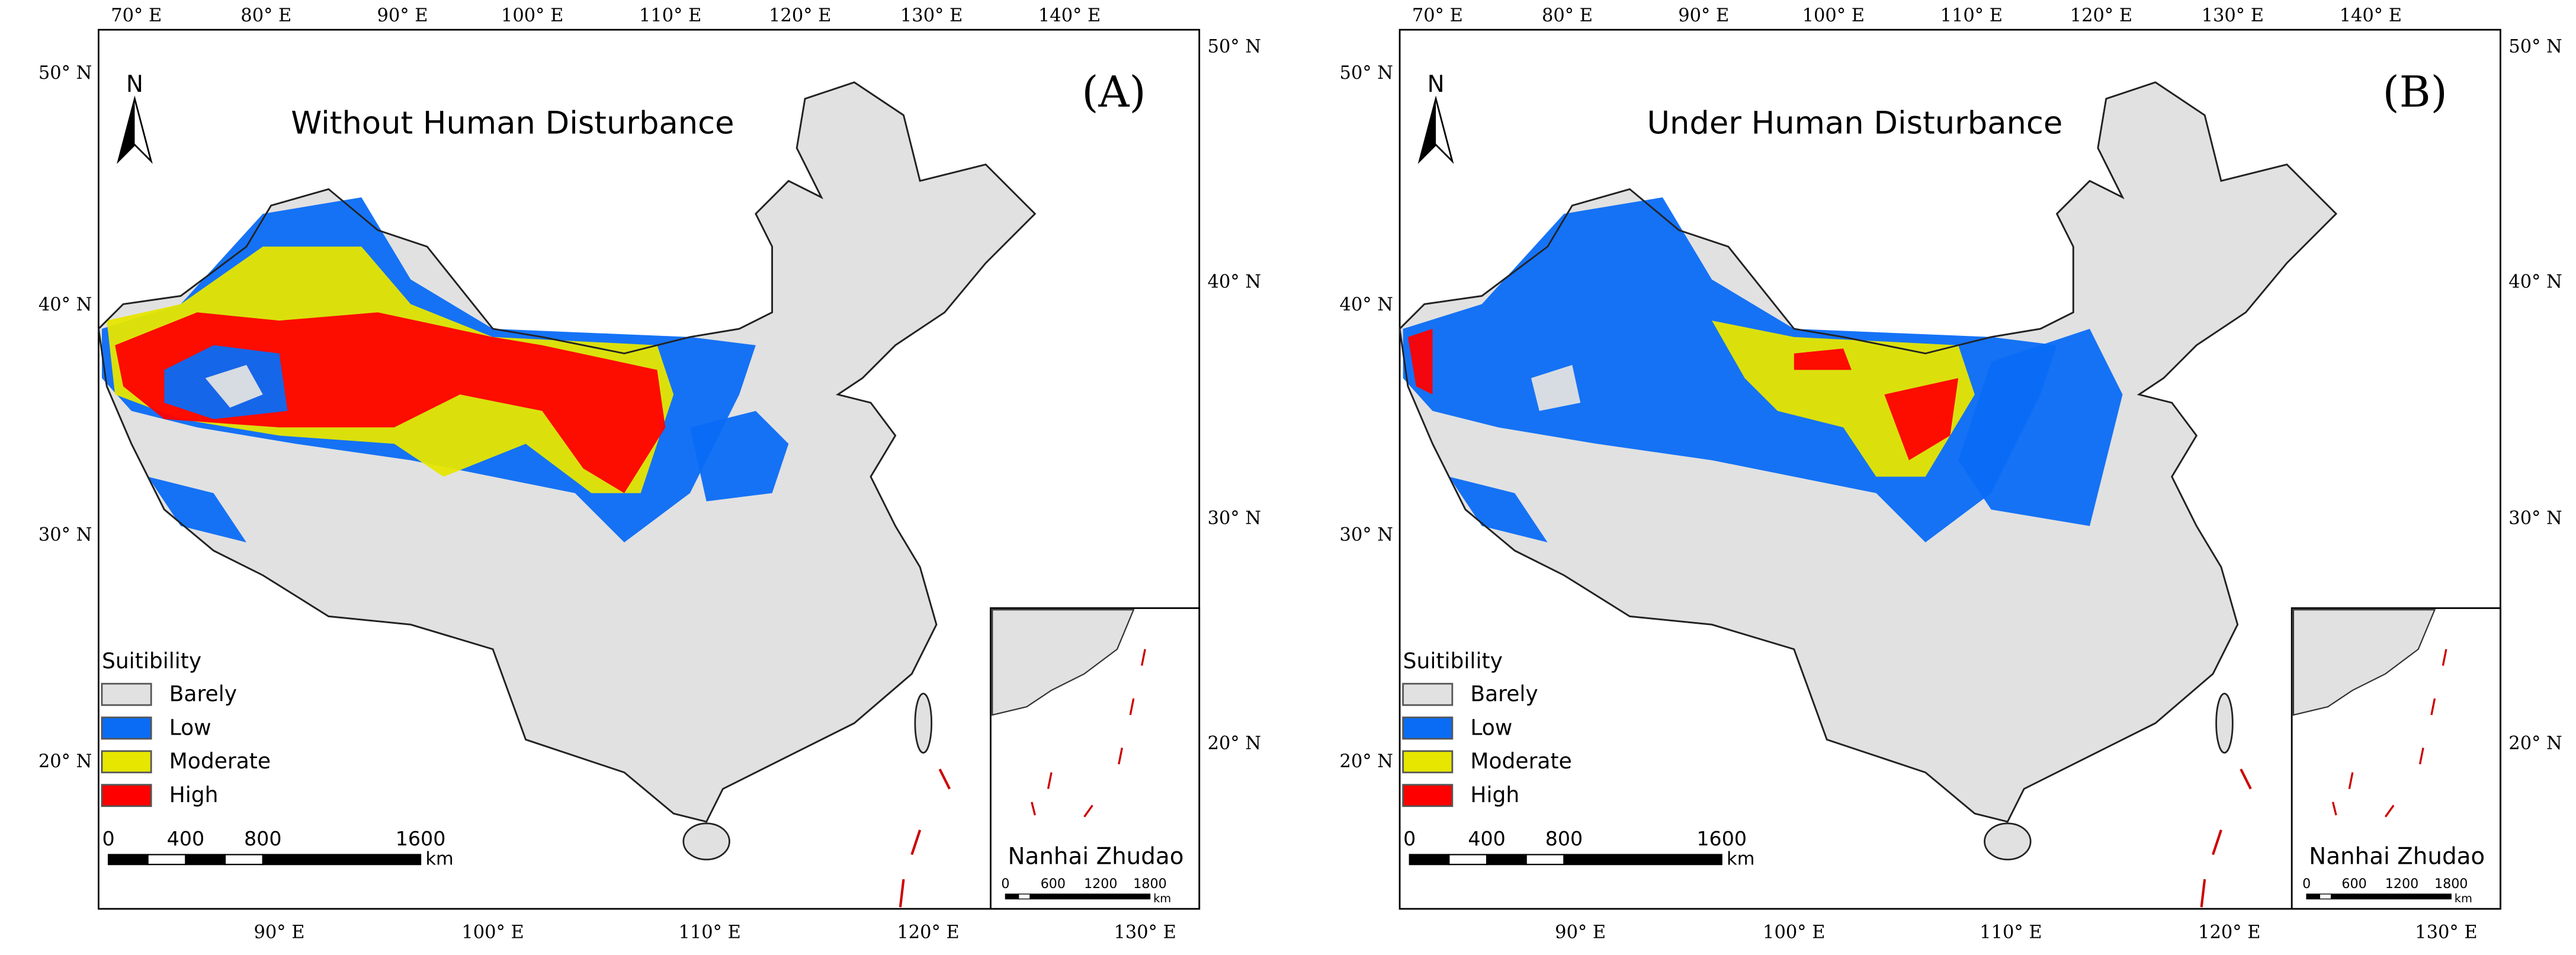 Image resolution: width=2576 pixels, height=955 pixels. Describe the element at coordinates (421, 839) in the screenshot. I see `scale-label: 1600` at that location.